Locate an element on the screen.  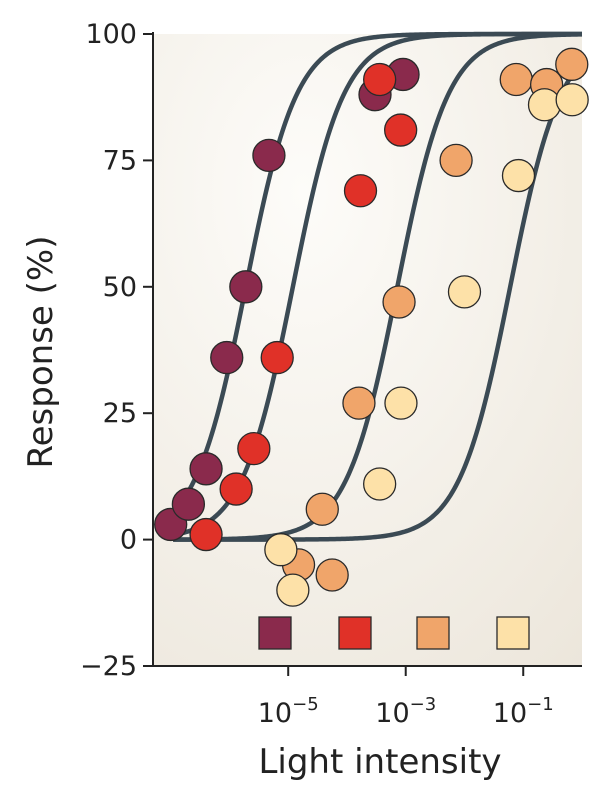
y-tick-label: 100 is located at coordinates (111, 34).